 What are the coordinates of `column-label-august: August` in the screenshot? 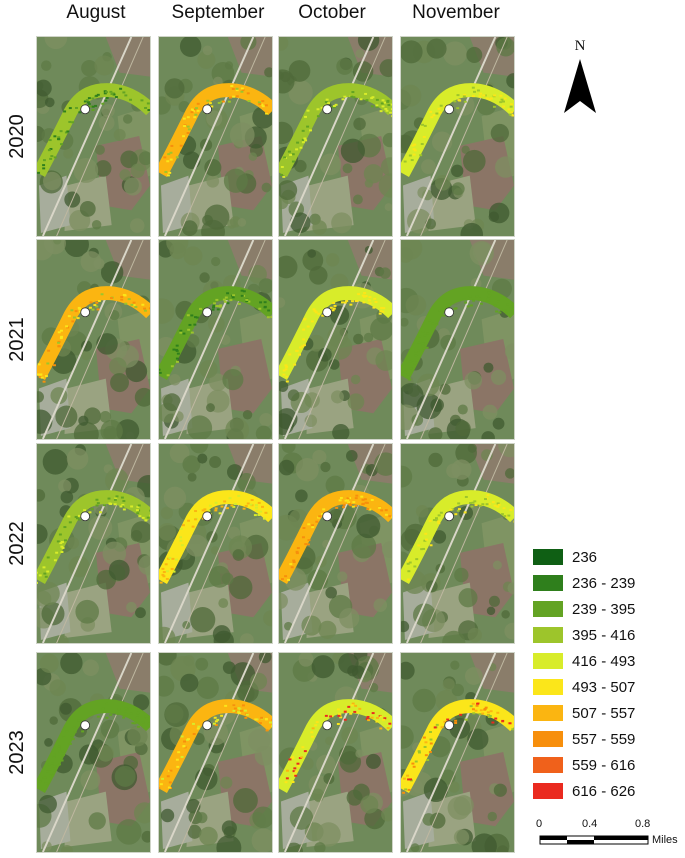 It's located at (96, 12).